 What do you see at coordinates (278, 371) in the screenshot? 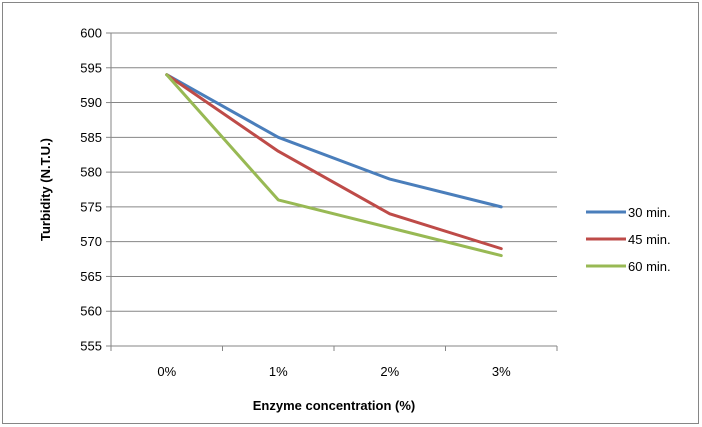
I see `x-tick-label: 1%` at bounding box center [278, 371].